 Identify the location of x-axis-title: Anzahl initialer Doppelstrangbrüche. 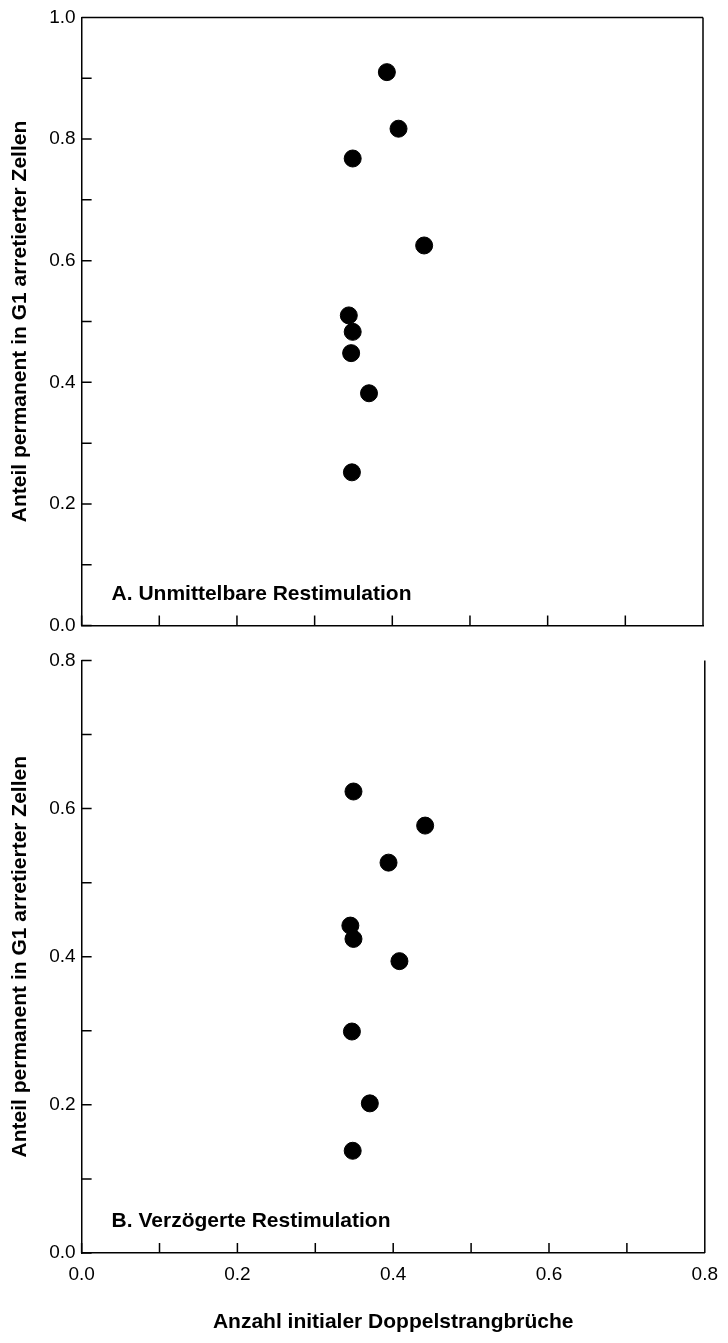
(393, 1321).